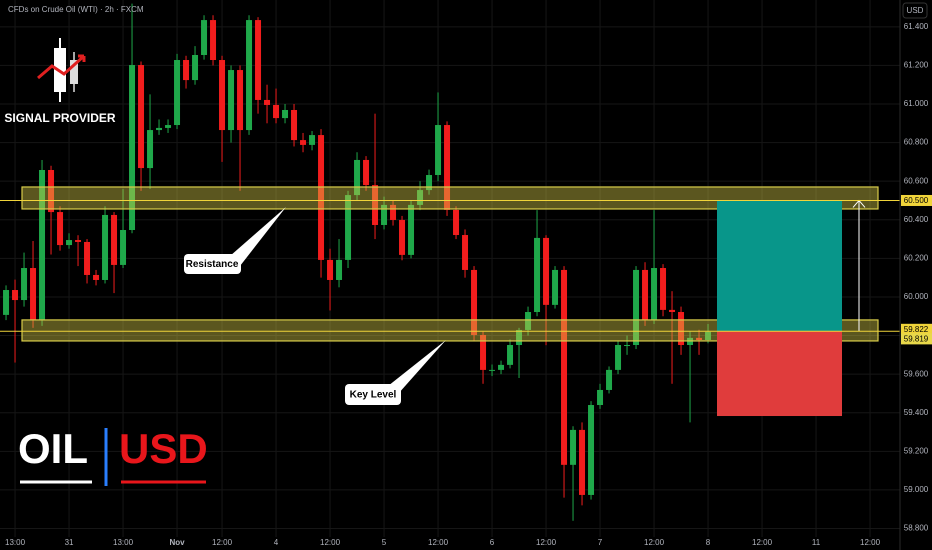 This screenshot has width=932, height=550. I want to click on x-tick-label: 31, so click(69, 542).